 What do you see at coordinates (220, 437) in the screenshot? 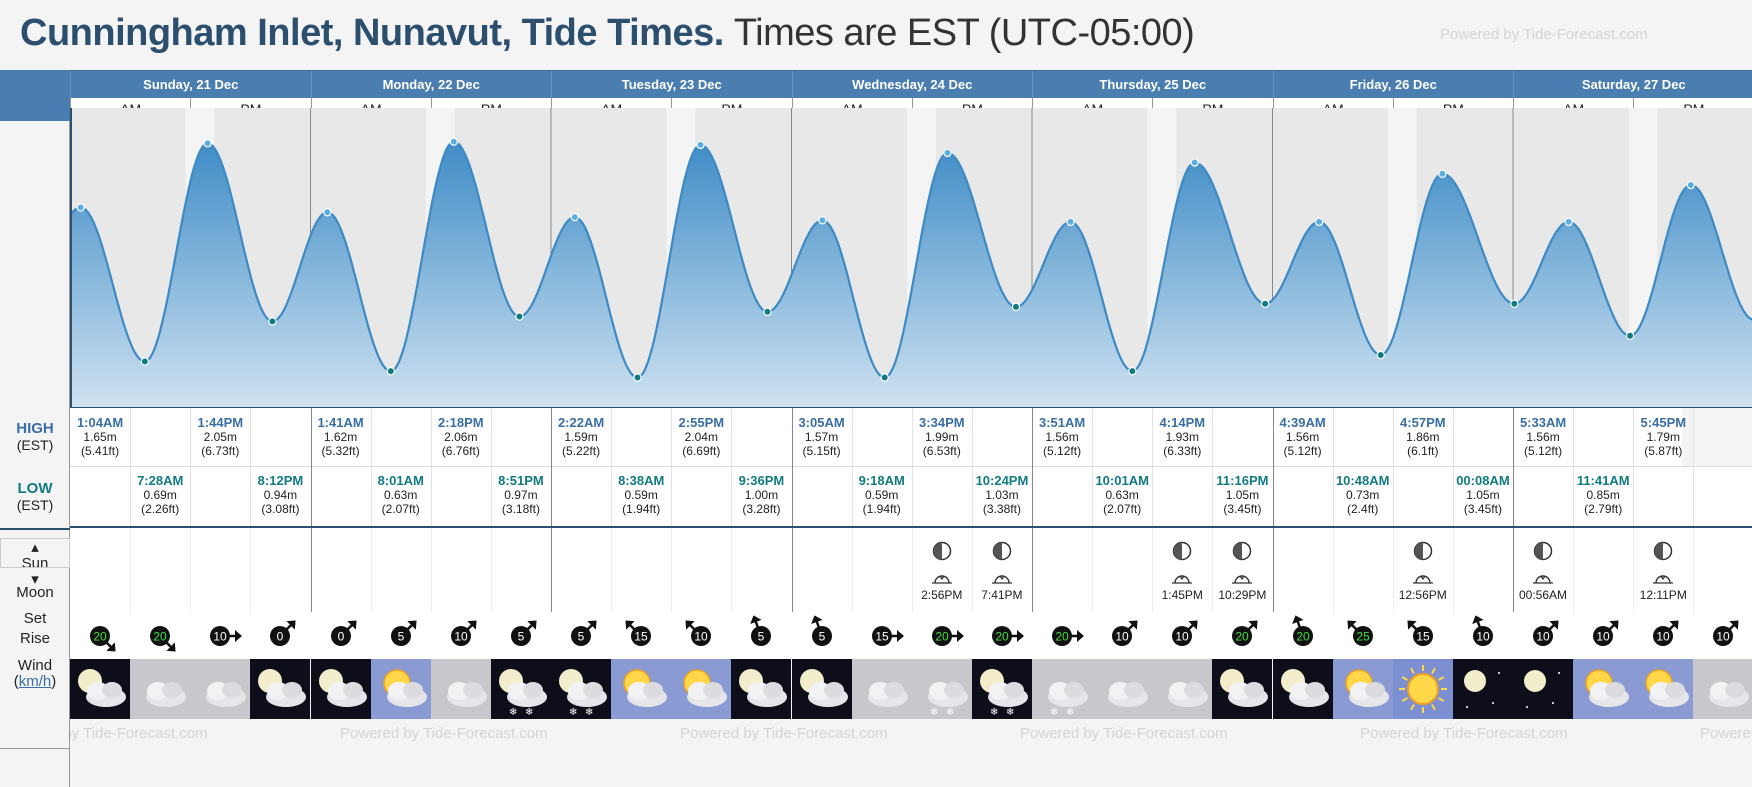
I see `high-tide-cell: 1:44PM 2.05m (6.73ft)` at bounding box center [220, 437].